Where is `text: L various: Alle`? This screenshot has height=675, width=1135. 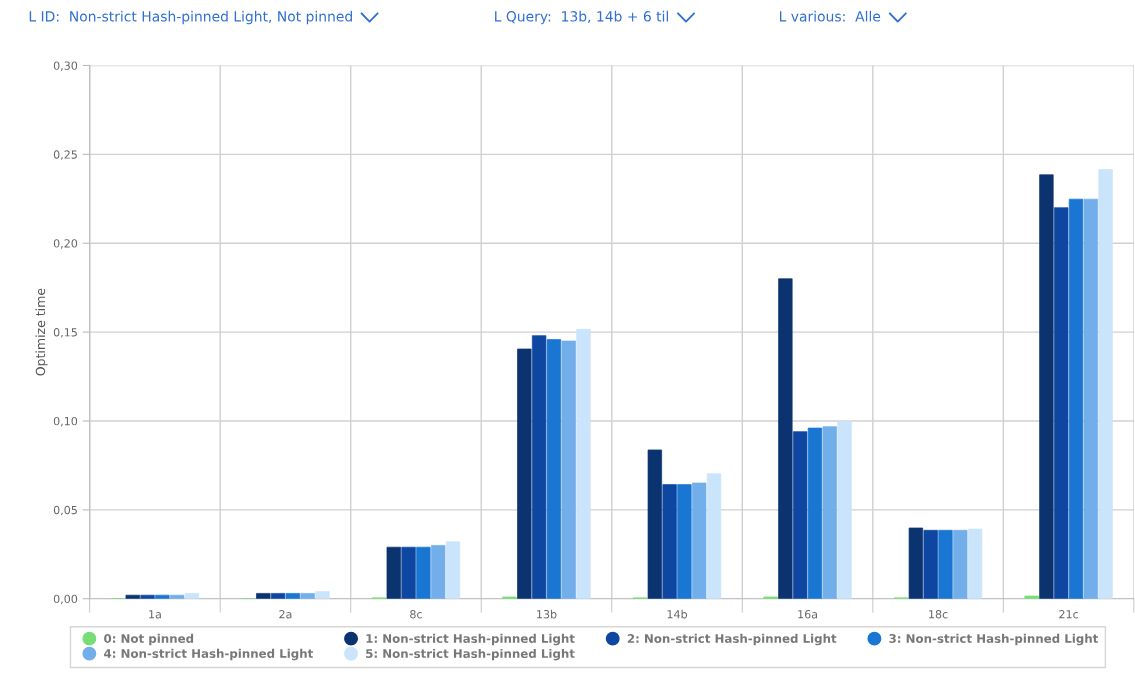 text: L various: Alle is located at coordinates (830, 16).